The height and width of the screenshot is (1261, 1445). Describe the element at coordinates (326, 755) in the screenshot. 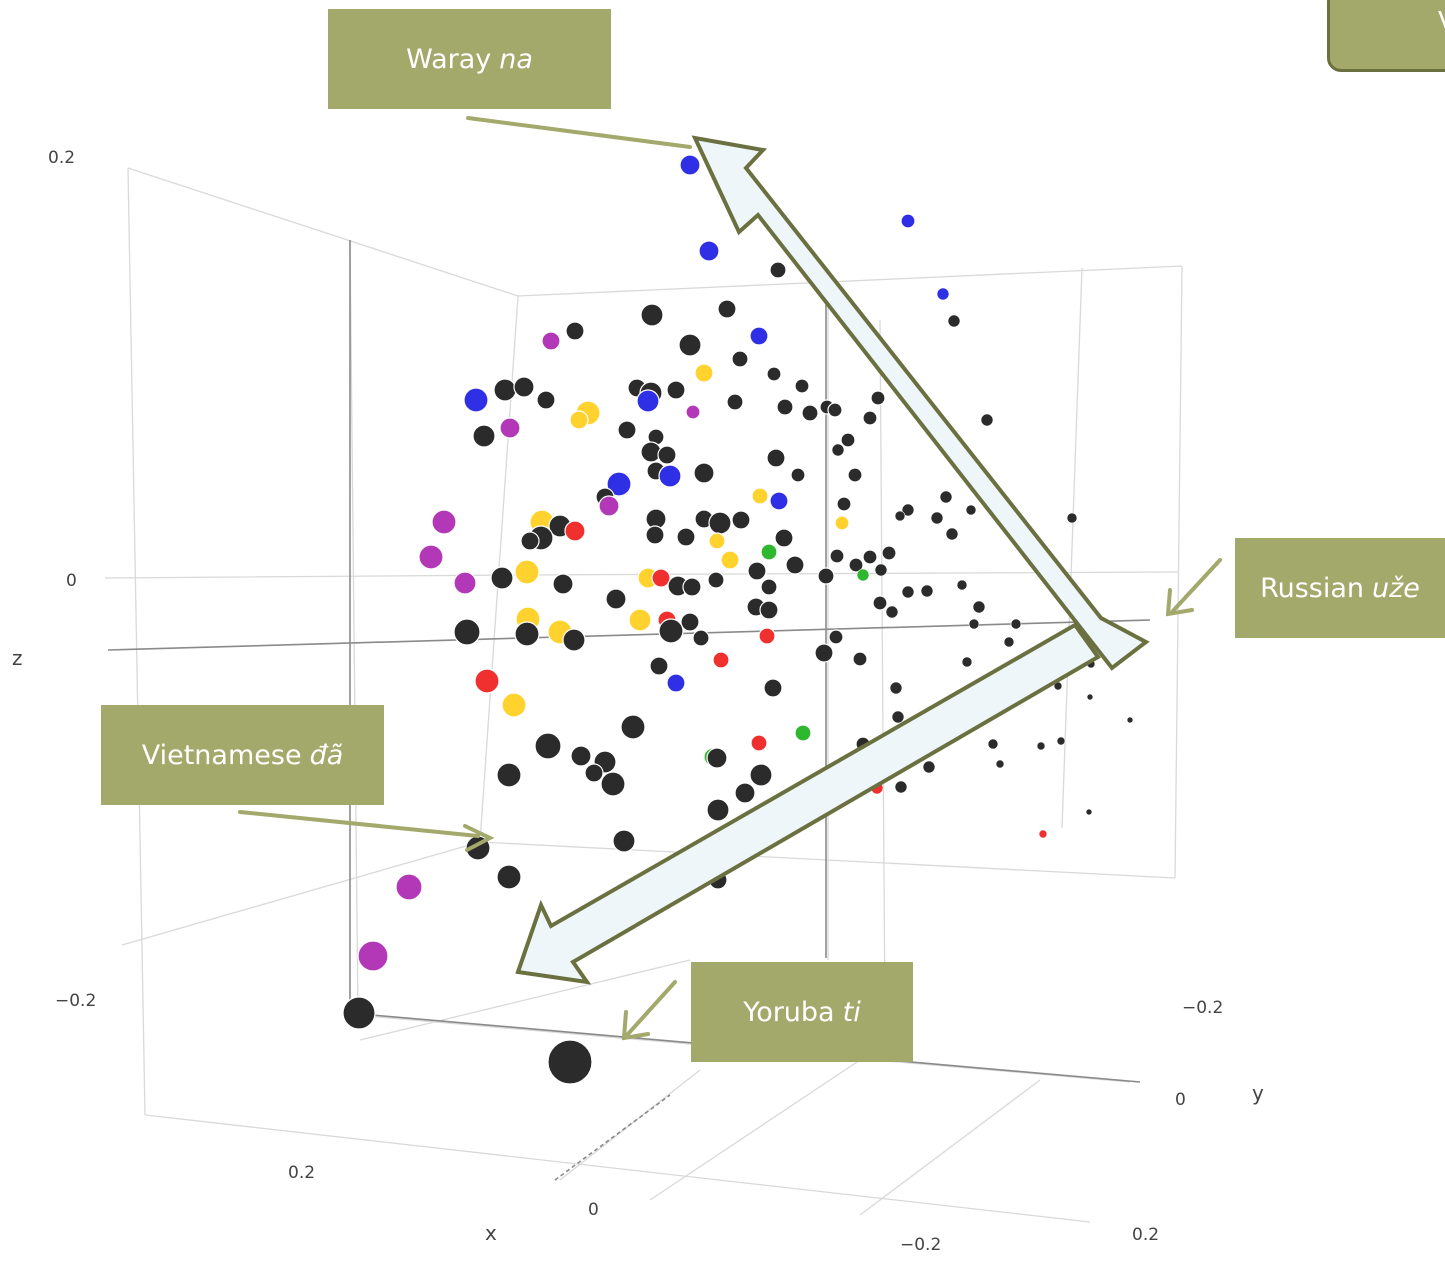

I see `callout-vietnamese-word: đã` at that location.